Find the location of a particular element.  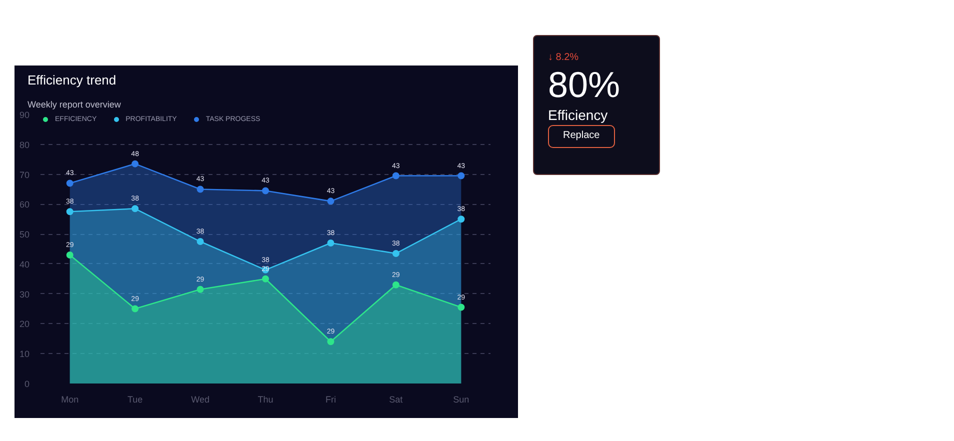

text: Replace is located at coordinates (581, 136).